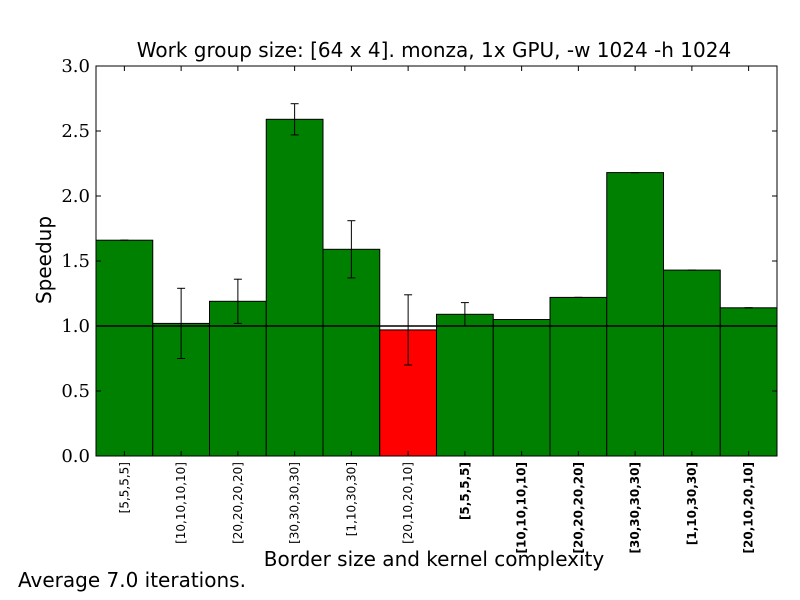  What do you see at coordinates (749, 507) in the screenshot?
I see `x-tick-label-12: [20,10,20,10]` at bounding box center [749, 507].